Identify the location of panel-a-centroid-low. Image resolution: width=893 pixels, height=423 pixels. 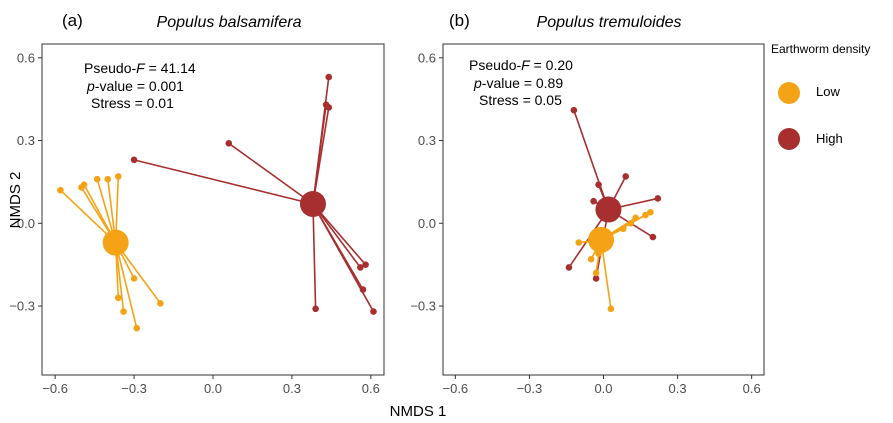
(115, 242).